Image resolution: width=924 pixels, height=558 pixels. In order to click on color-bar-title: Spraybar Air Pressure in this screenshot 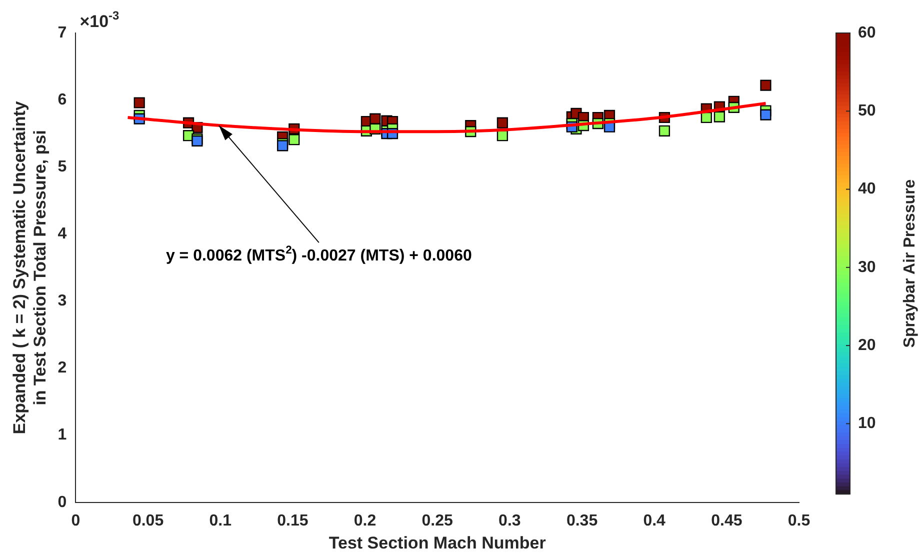, I will do `click(909, 263)`.